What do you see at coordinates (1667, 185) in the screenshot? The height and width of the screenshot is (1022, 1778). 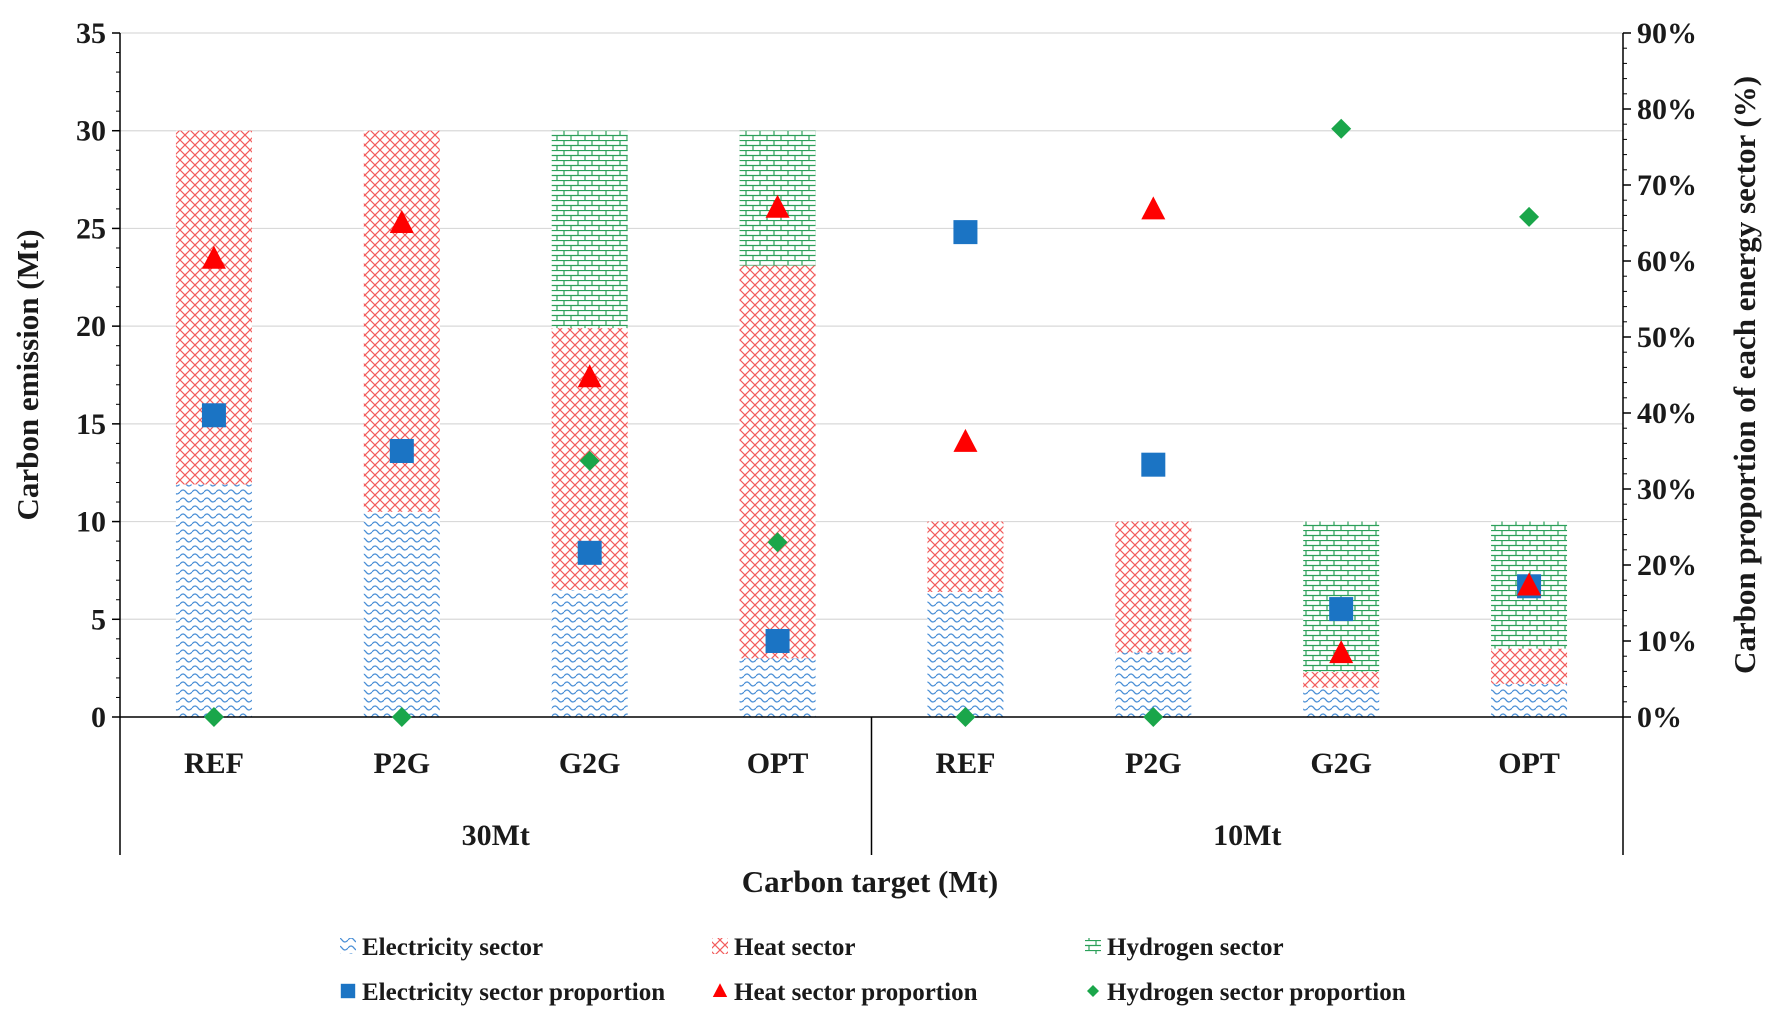 I see `y2-tick-label: 70%` at bounding box center [1667, 185].